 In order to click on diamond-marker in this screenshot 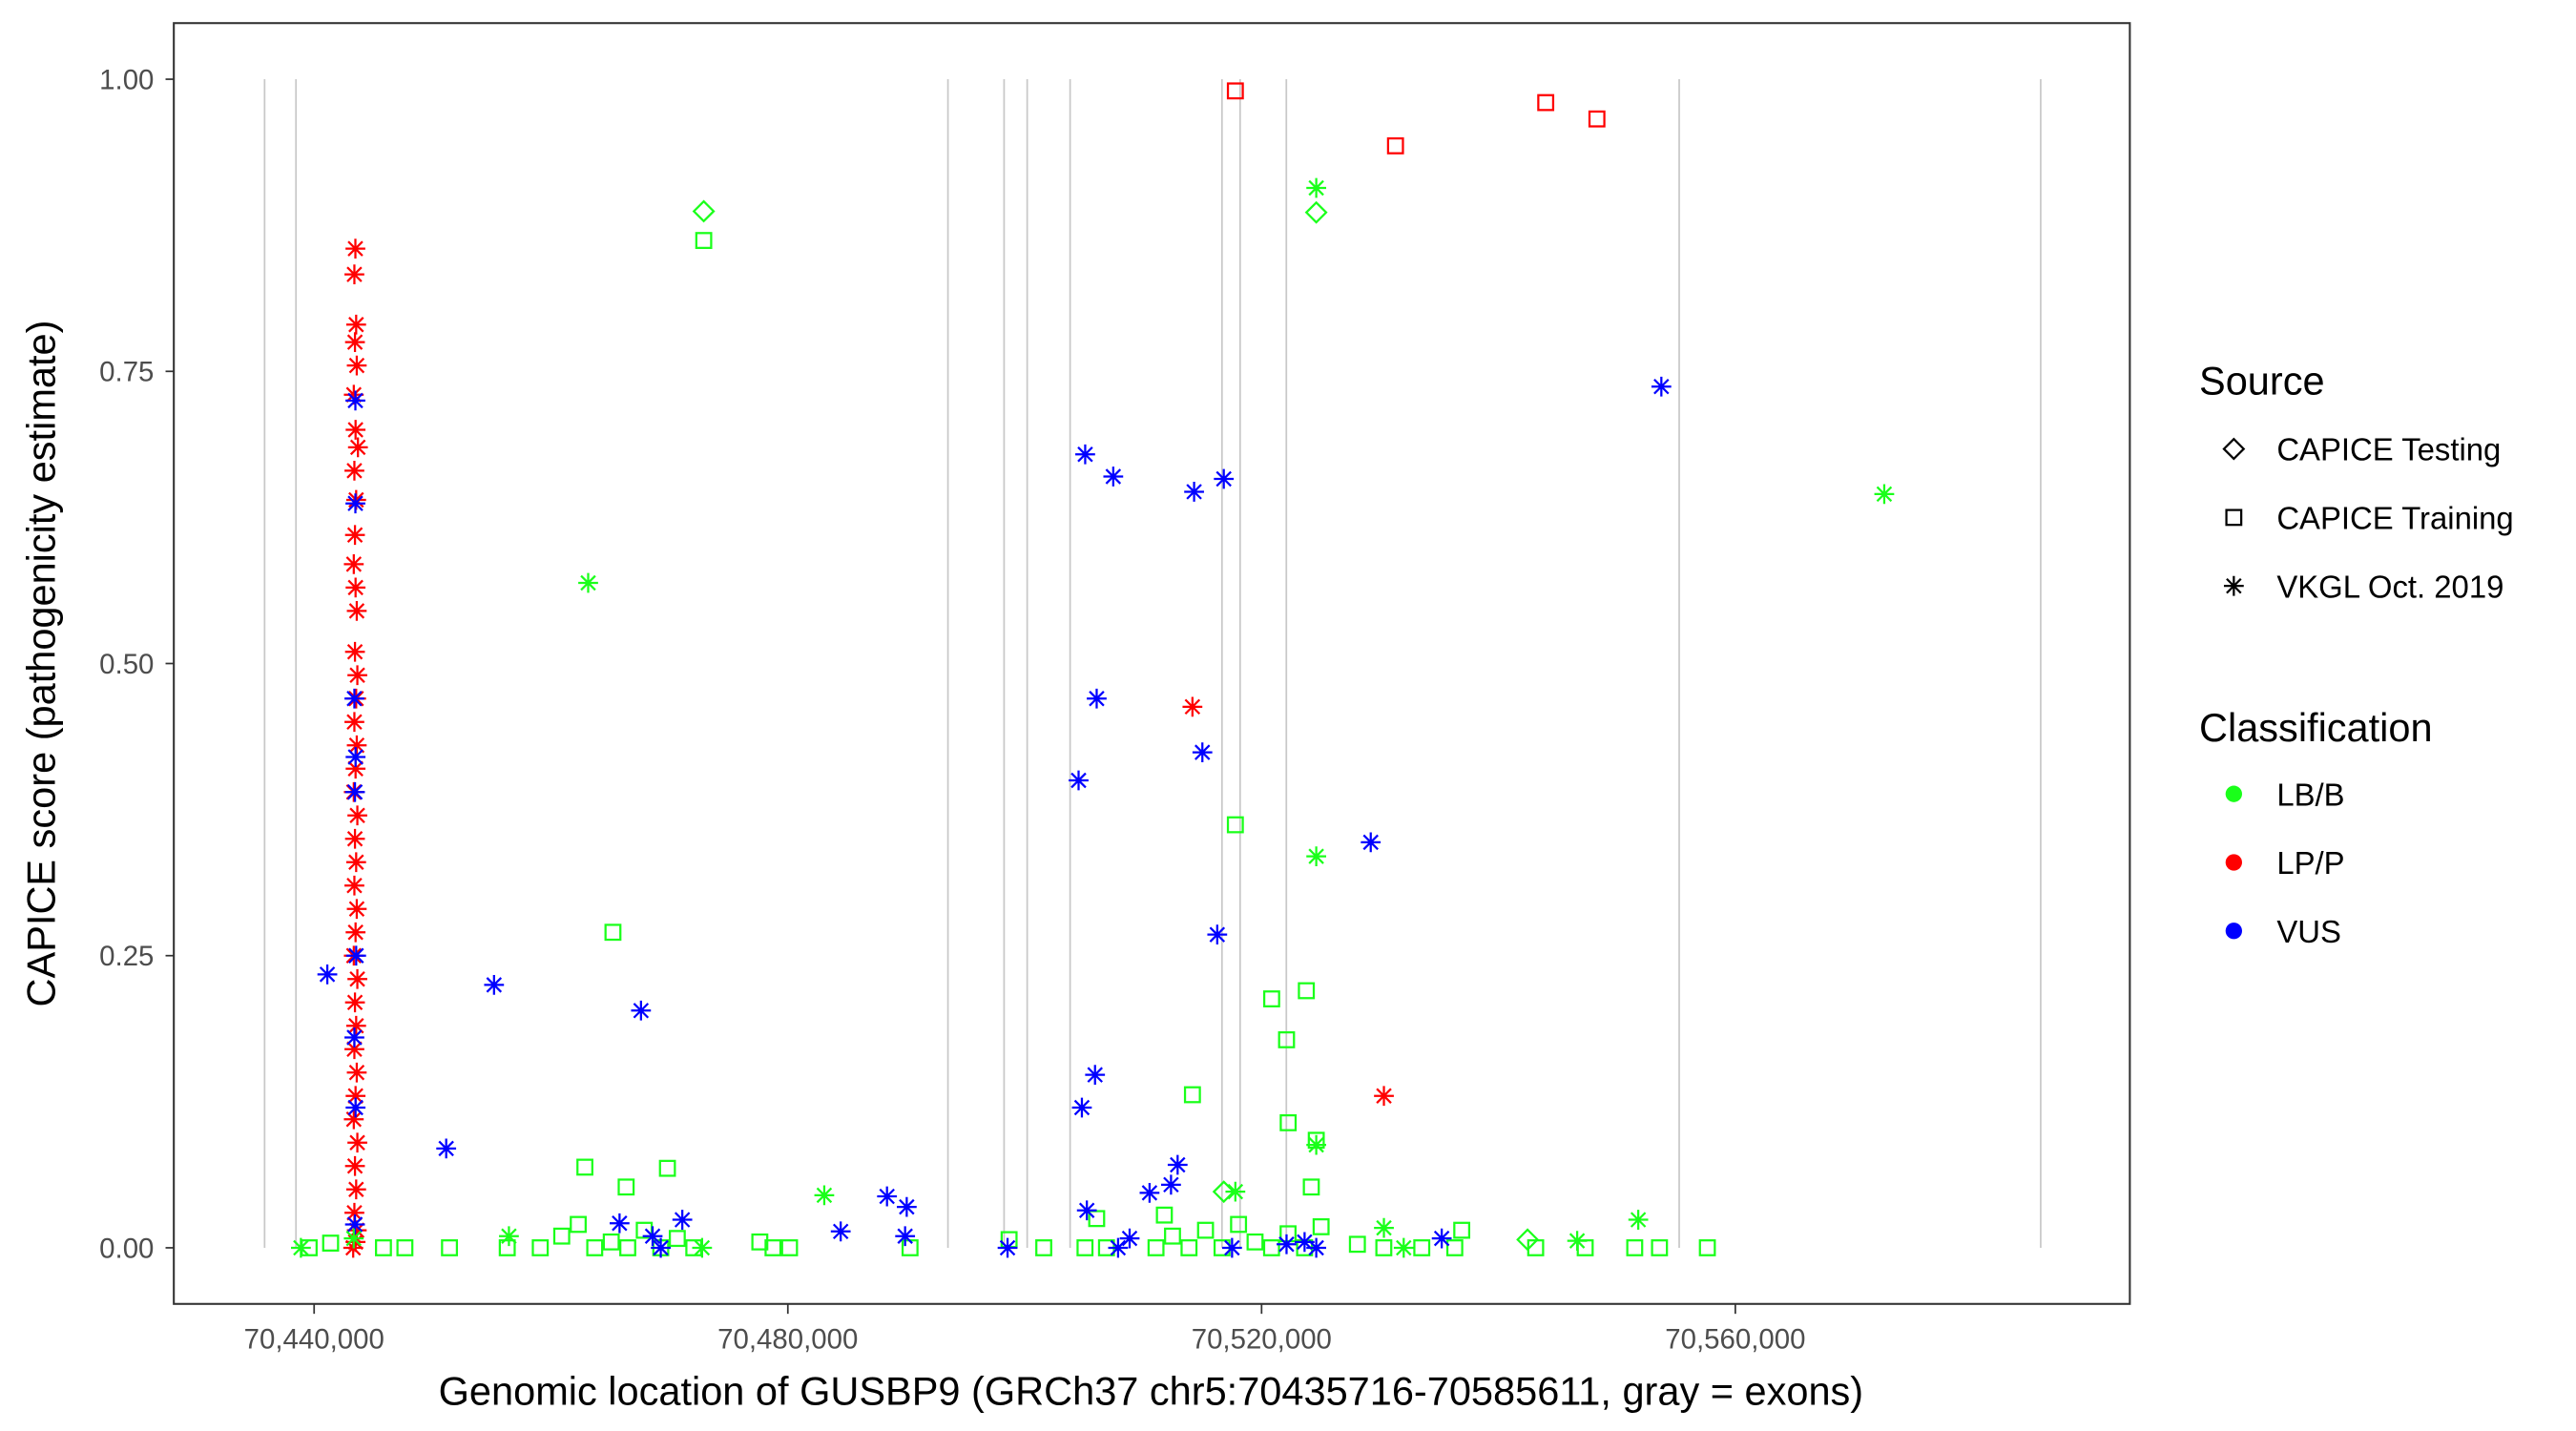, I will do `click(2234, 449)`.